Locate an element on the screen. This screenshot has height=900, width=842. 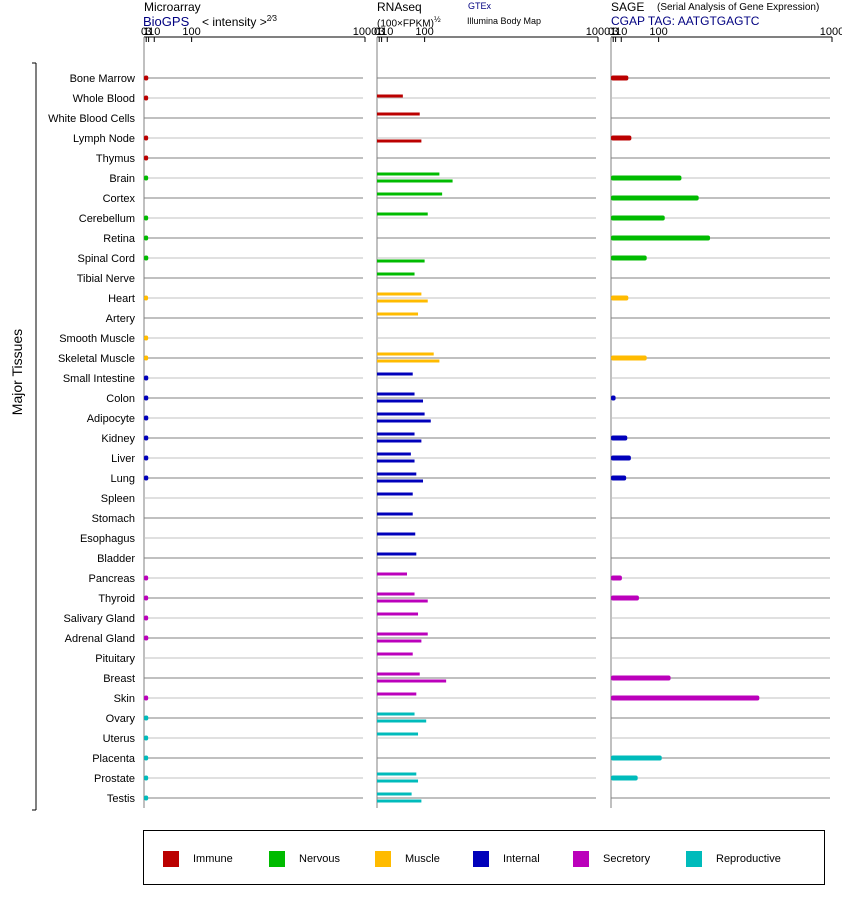
microarray-tick-label: 100 is located at coordinates (191, 32).